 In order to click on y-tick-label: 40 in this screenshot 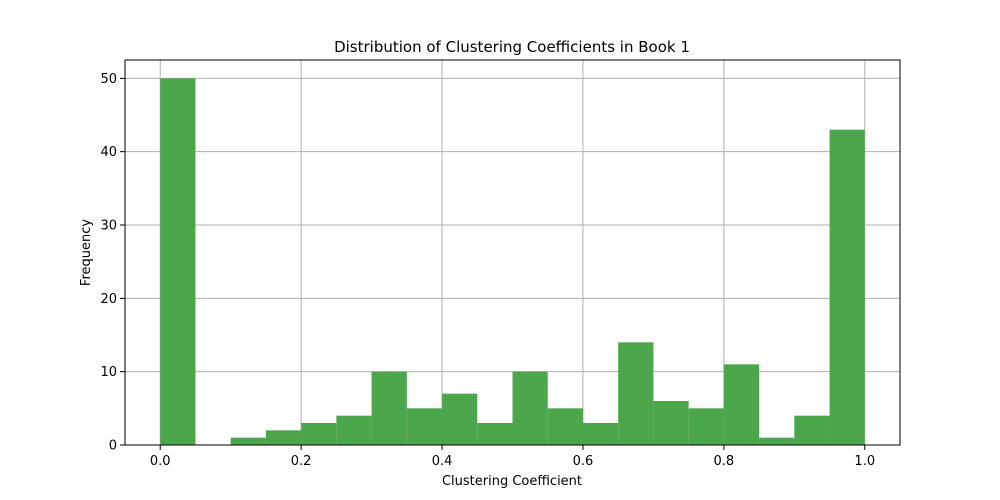, I will do `click(108, 152)`.